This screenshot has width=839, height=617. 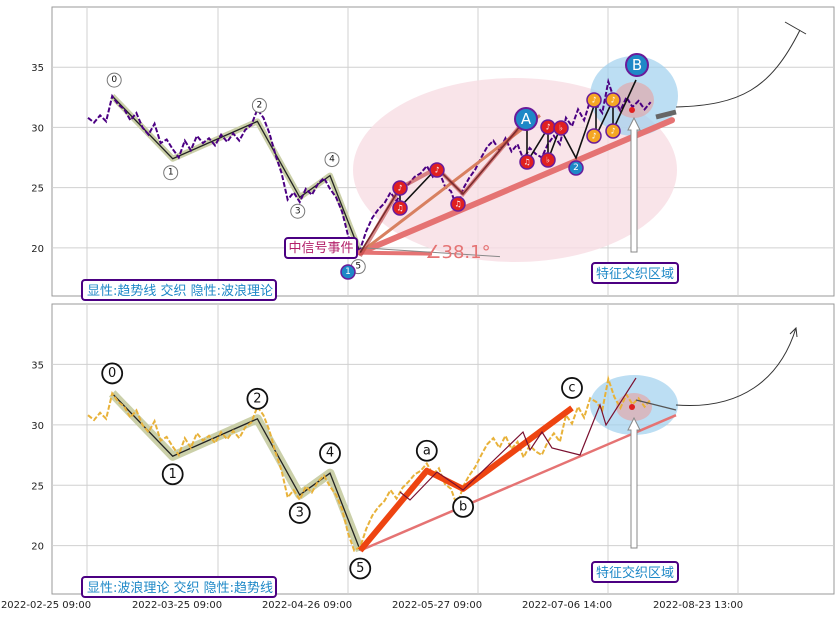 I want to click on event-label: 中信号事件, so click(x=320, y=248).